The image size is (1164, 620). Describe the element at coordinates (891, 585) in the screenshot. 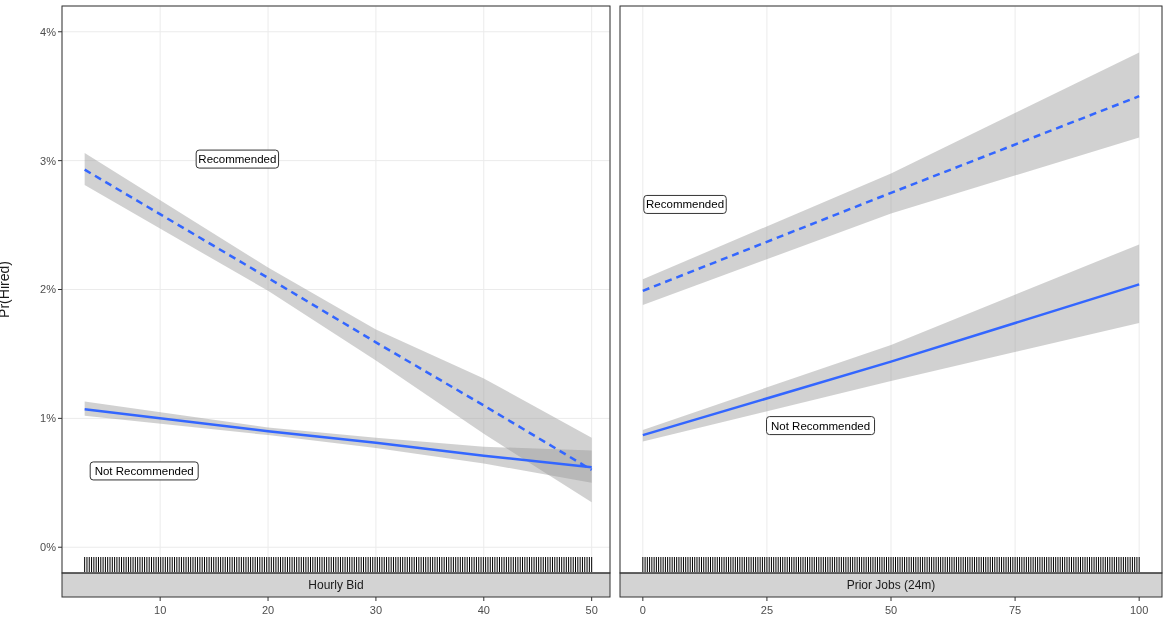

I see `x-axis-title: Prior Jobs (24m)` at that location.